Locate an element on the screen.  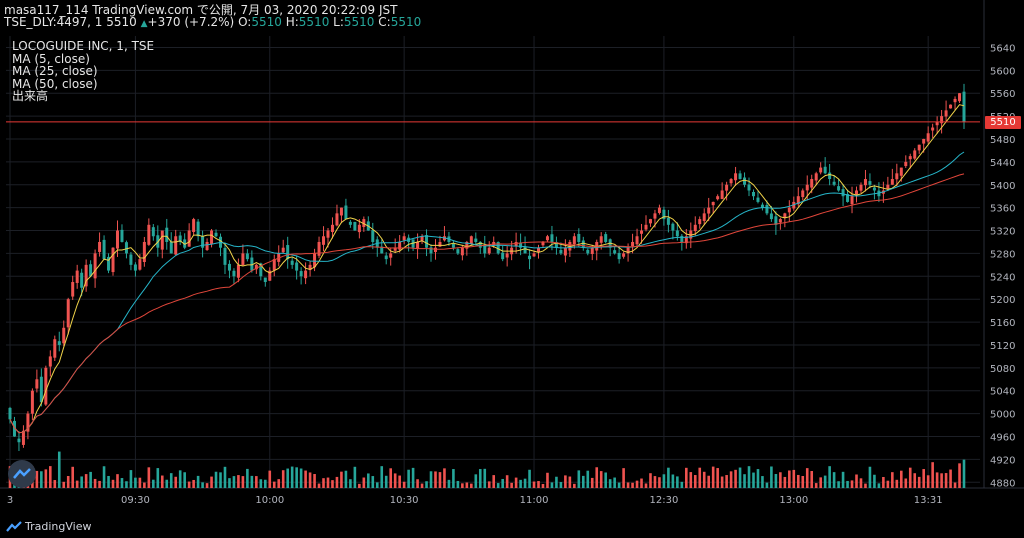
y-tick-label: 5440 is located at coordinates (1002, 163).